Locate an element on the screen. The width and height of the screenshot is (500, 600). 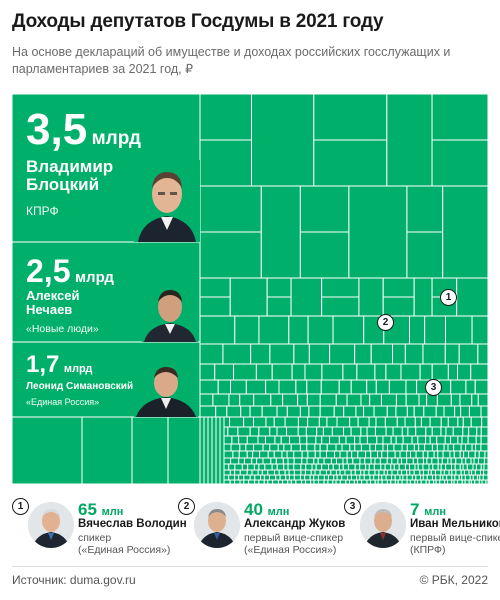
leader-3-unit: млрд is located at coordinates (78, 369).